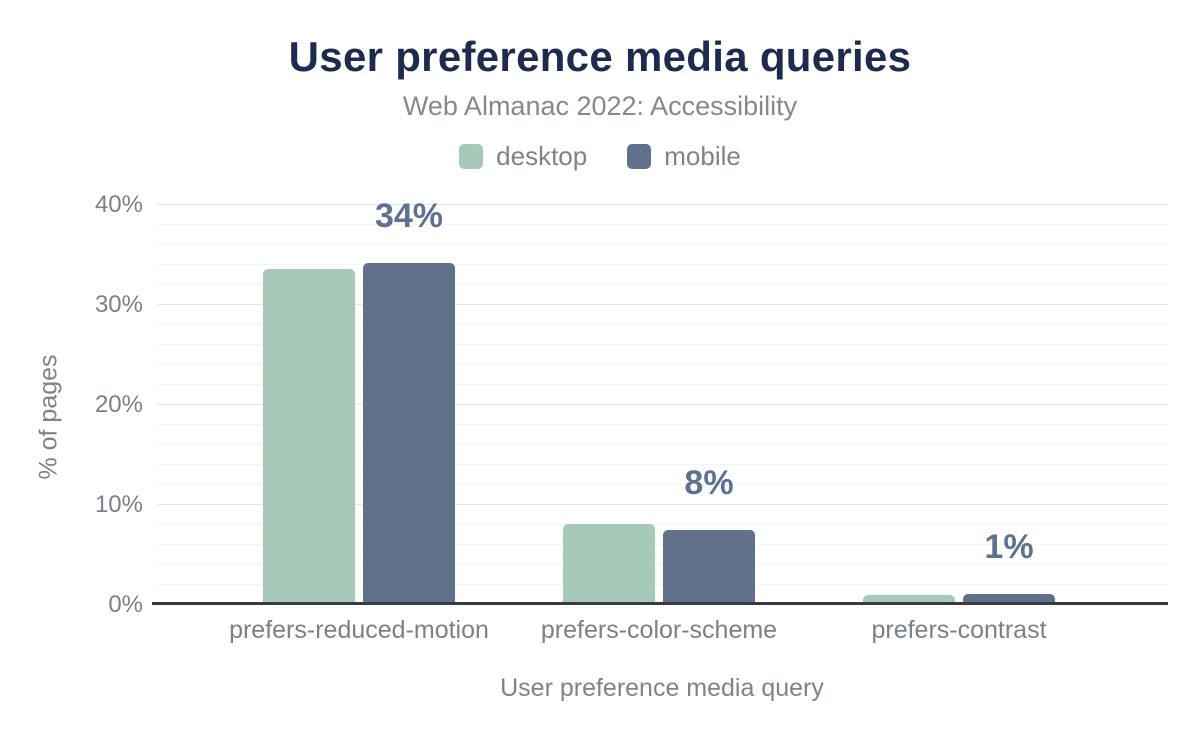 Image resolution: width=1200 pixels, height=742 pixels. What do you see at coordinates (409, 216) in the screenshot?
I see `data-label-prefers-reduced-motion: 34%` at bounding box center [409, 216].